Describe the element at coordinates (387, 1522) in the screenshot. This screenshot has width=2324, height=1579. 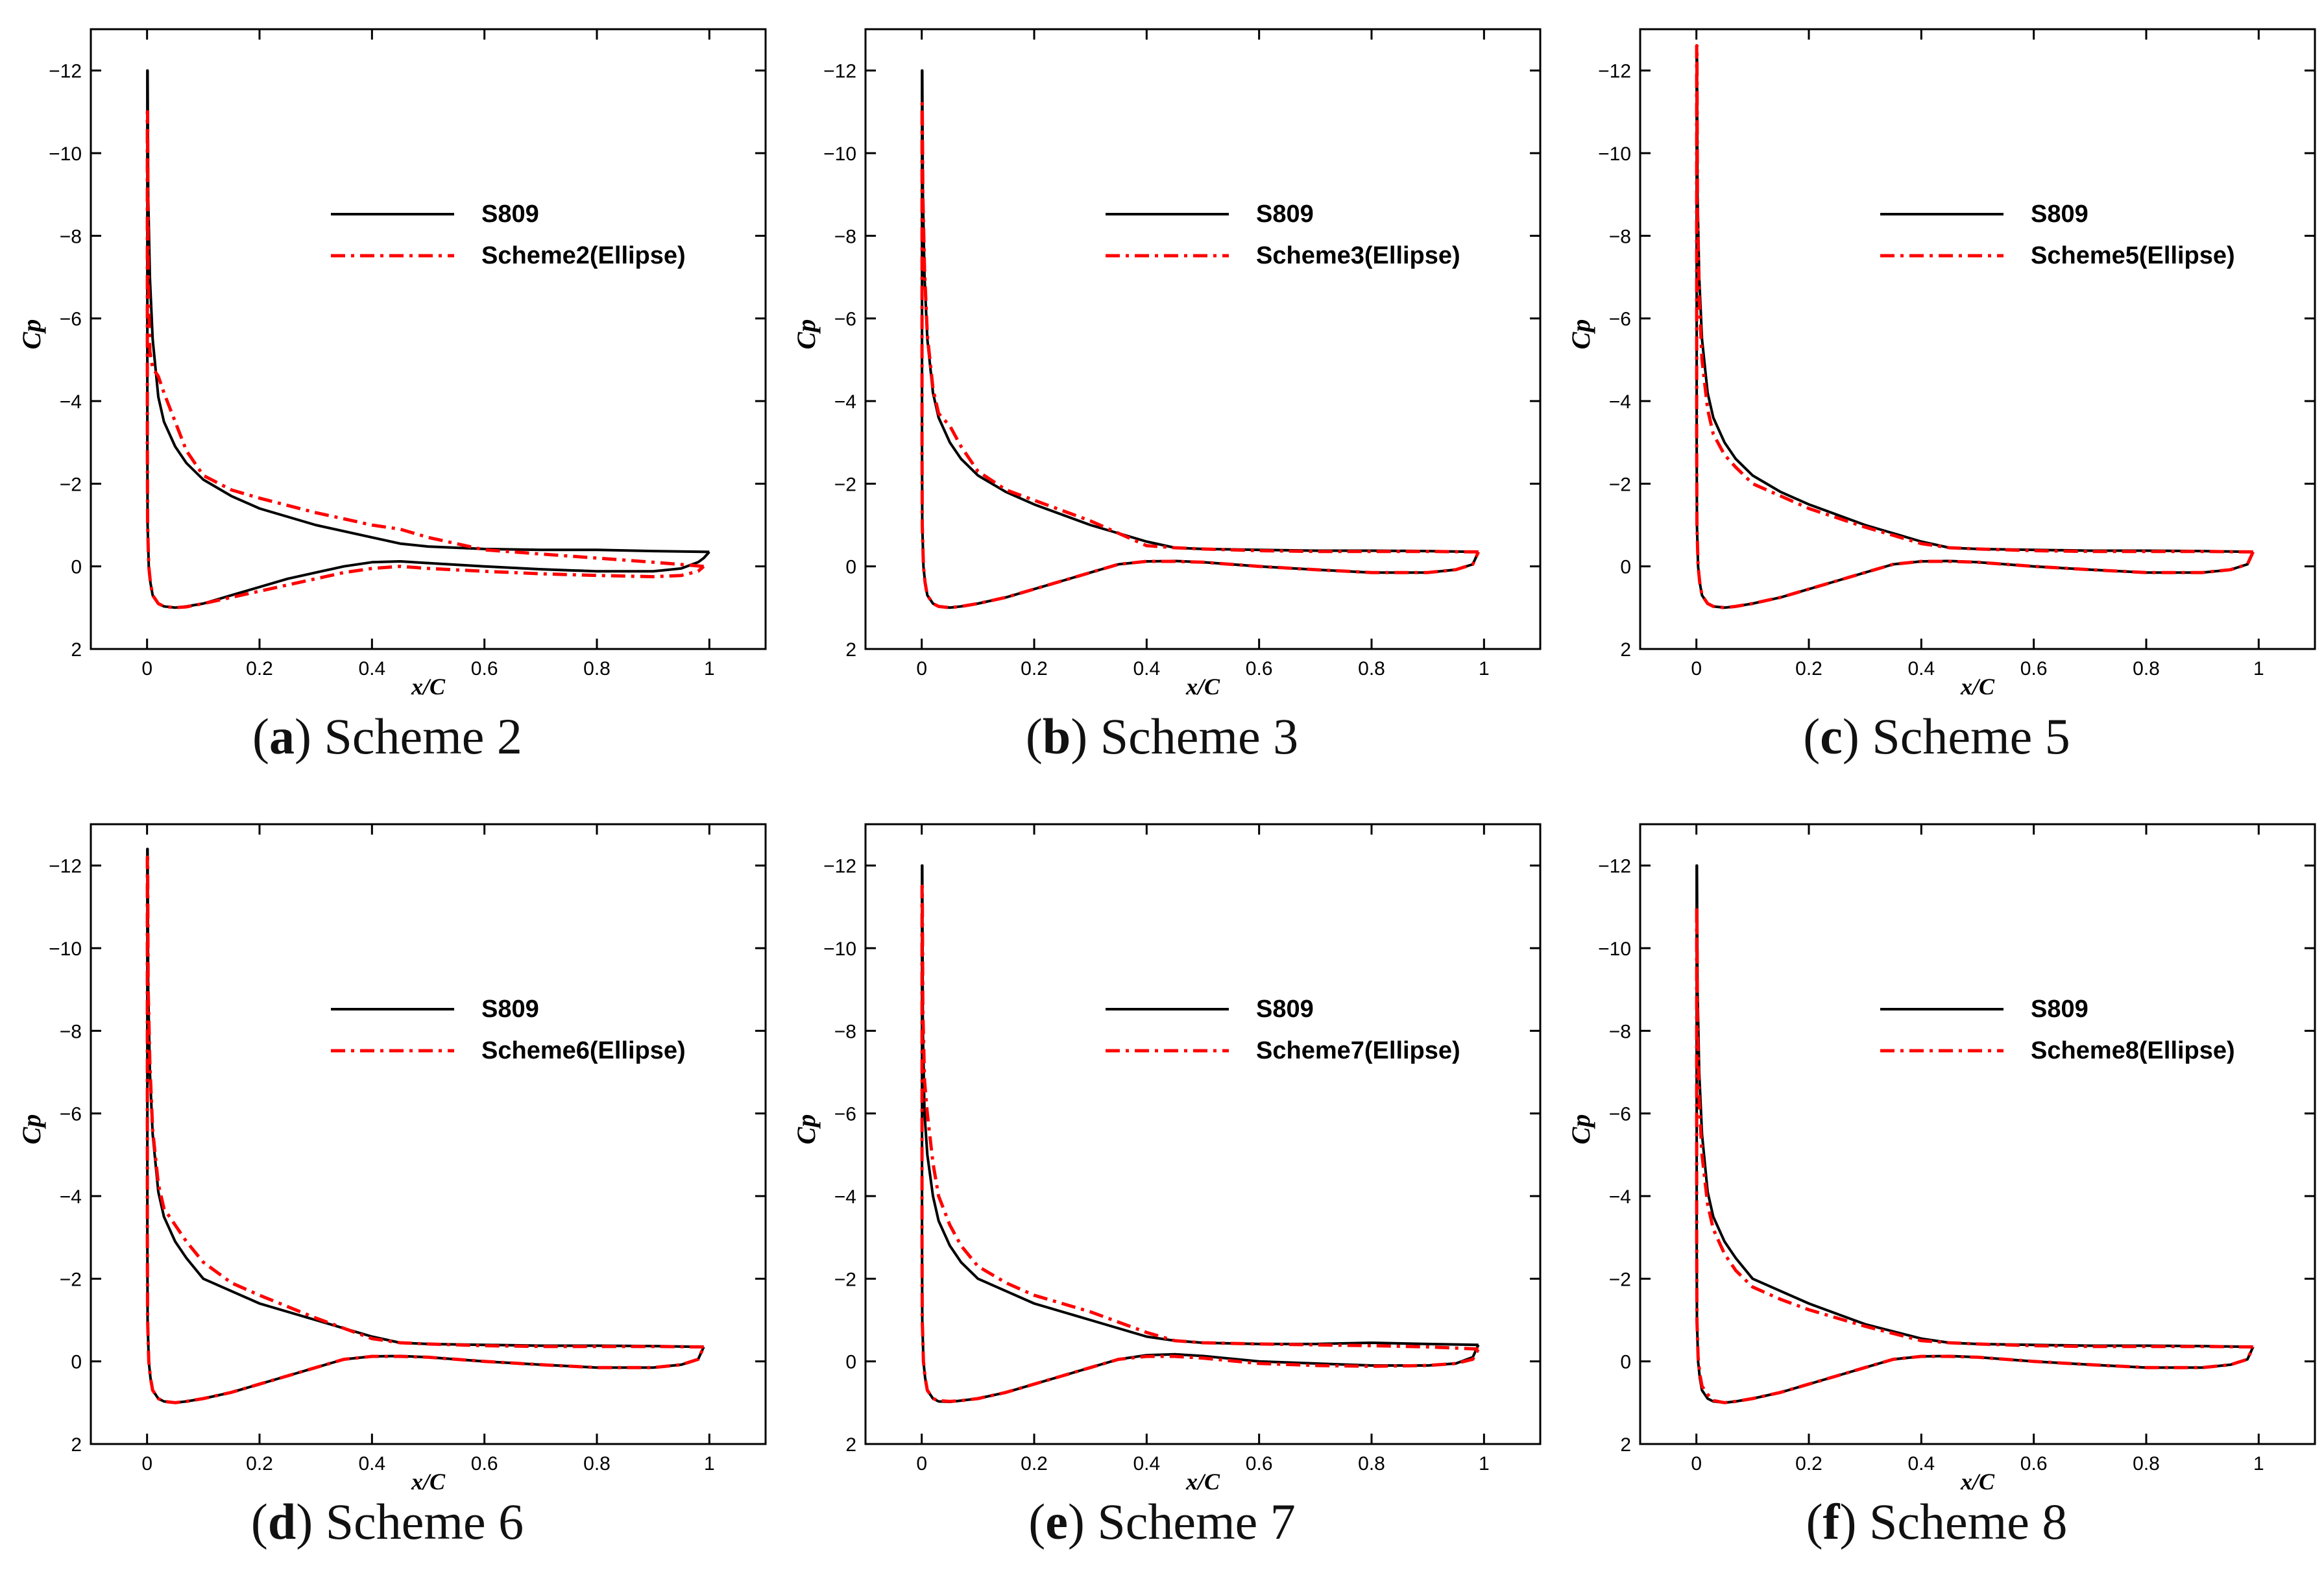
I see `caption-d: (d) Scheme 6` at that location.